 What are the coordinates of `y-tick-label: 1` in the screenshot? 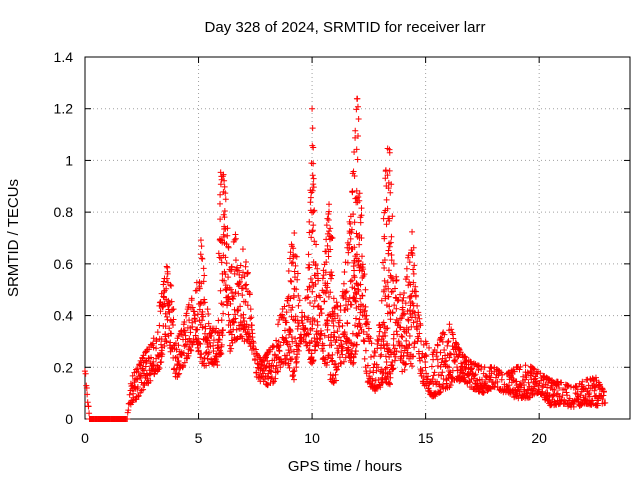 It's located at (69, 160).